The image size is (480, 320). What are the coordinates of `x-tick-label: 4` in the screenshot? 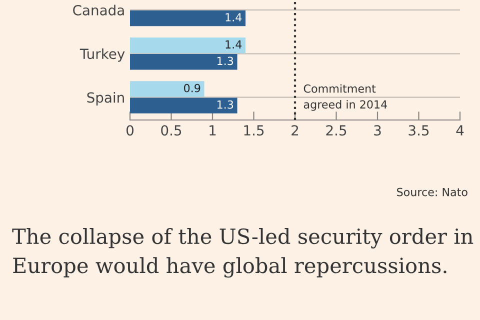 It's located at (460, 130).